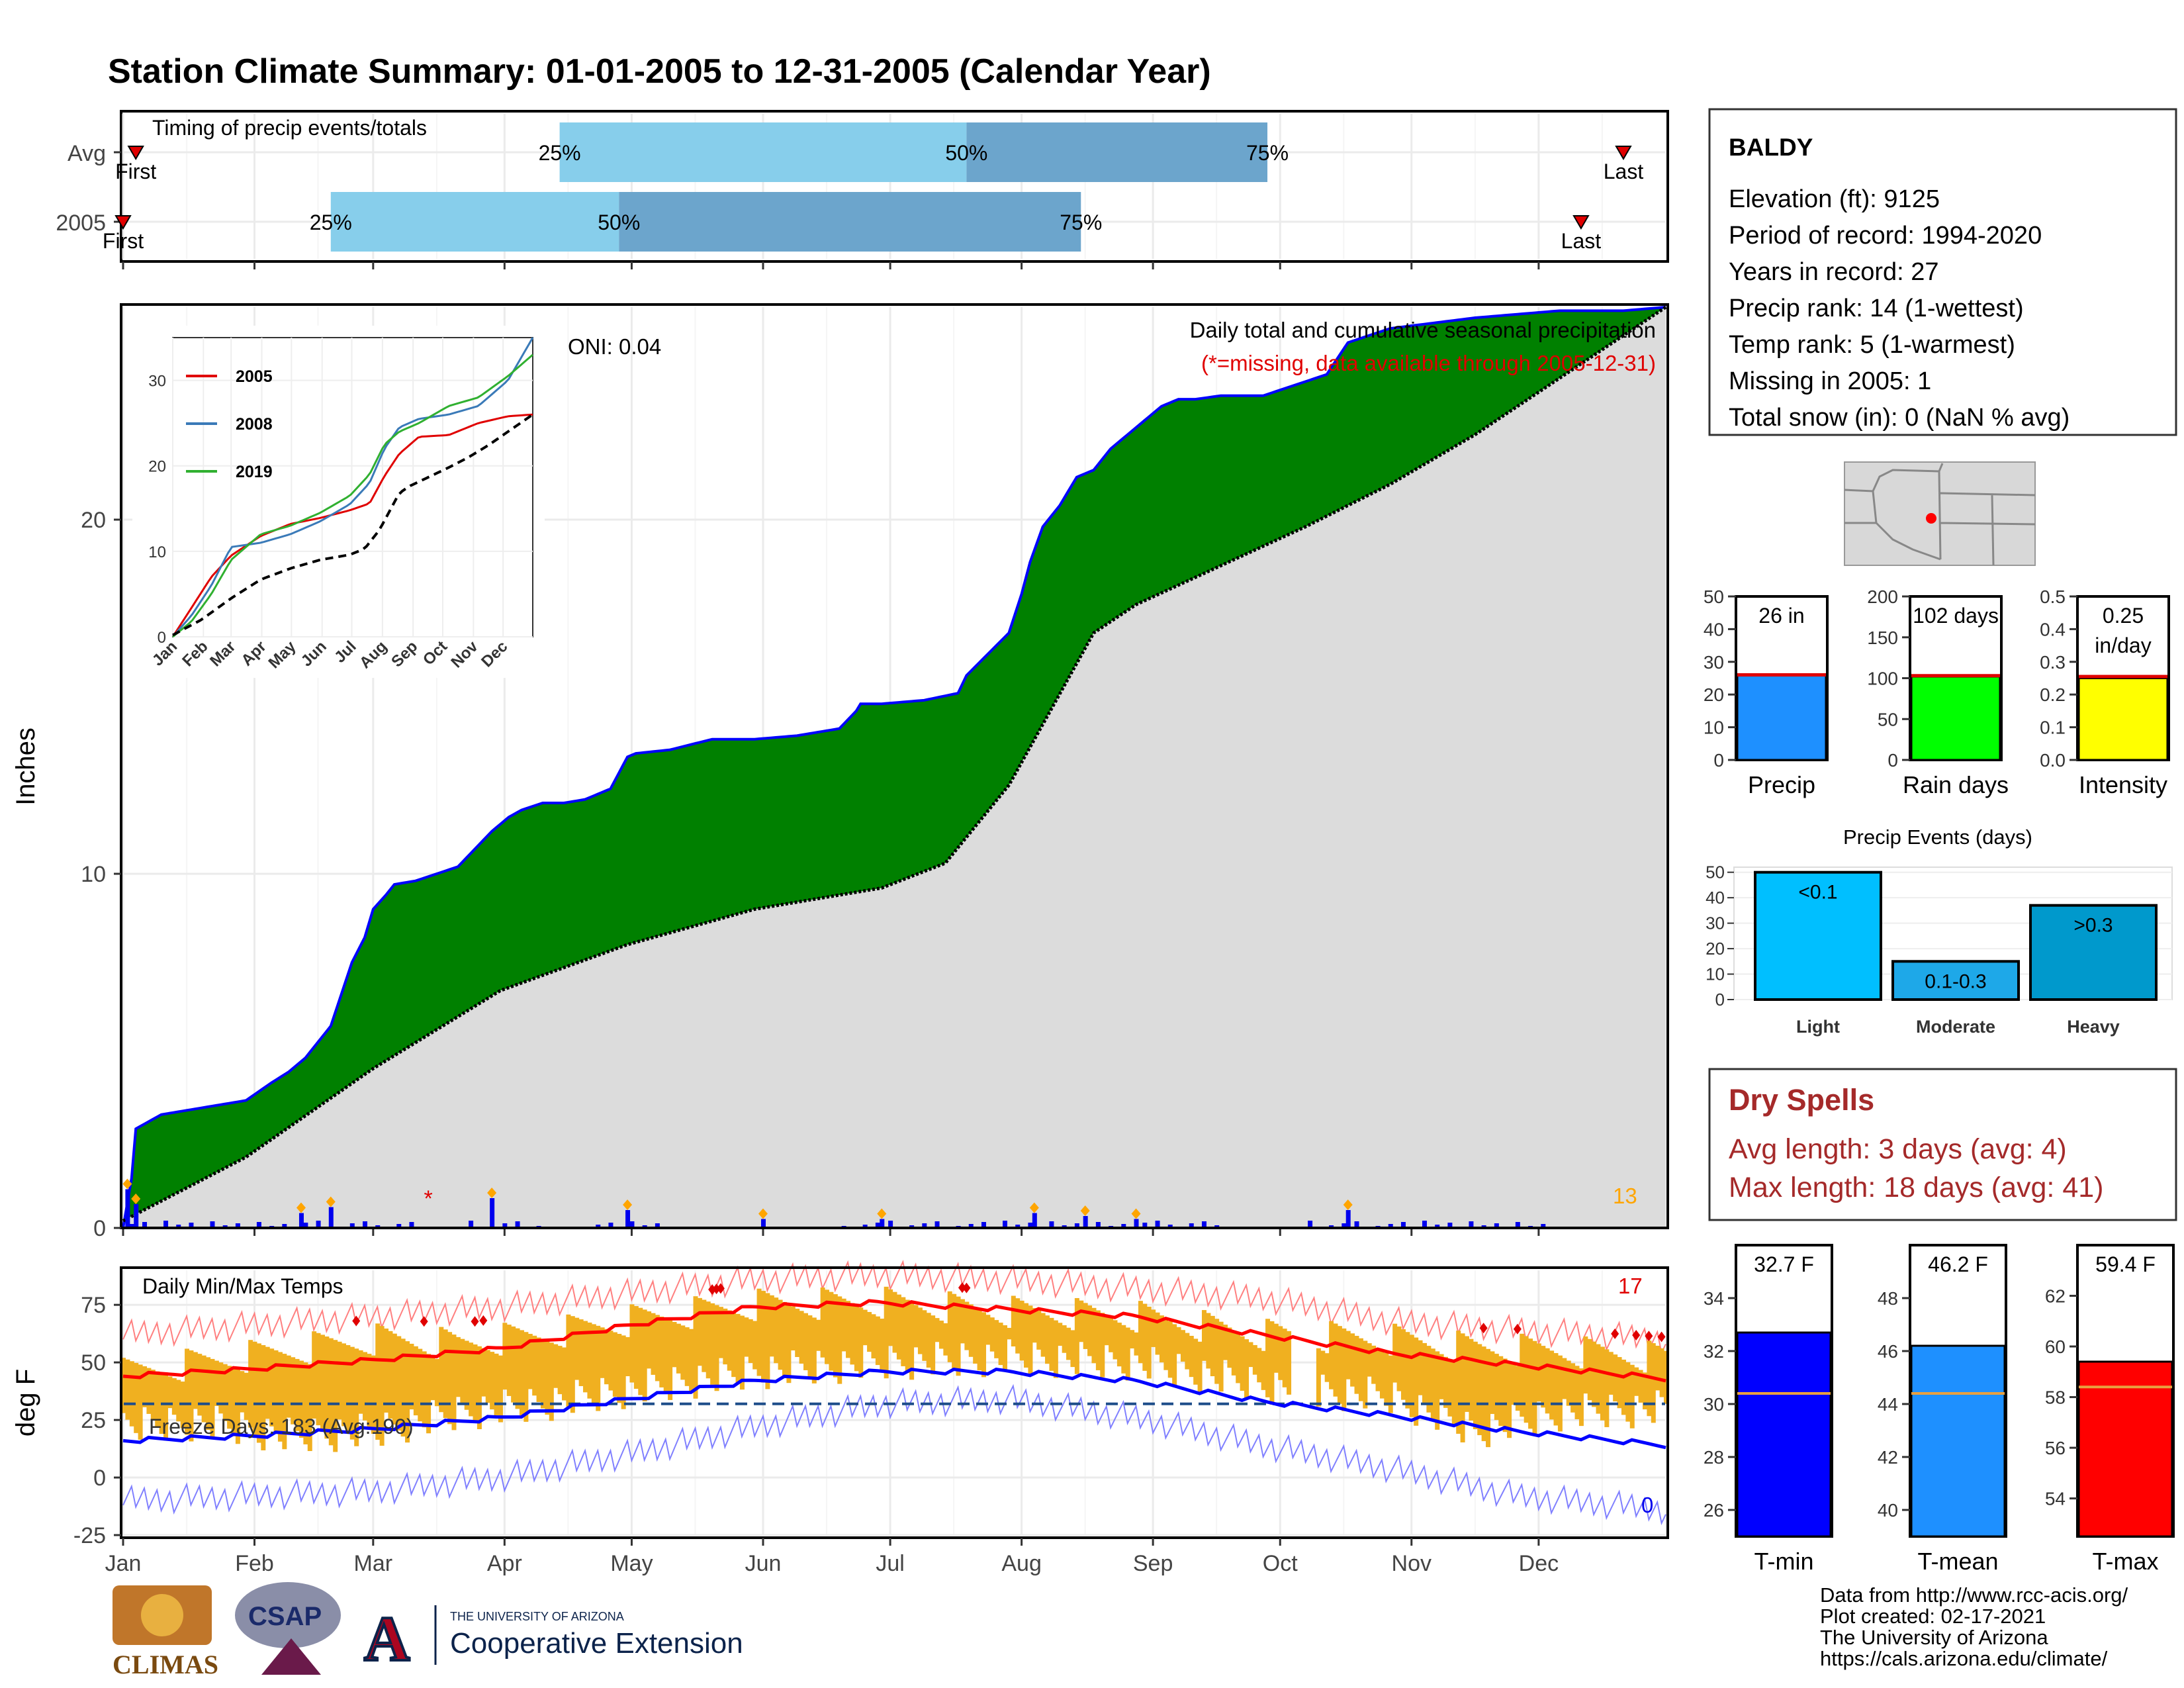  What do you see at coordinates (2093, 952) in the screenshot?
I see `events-bar` at bounding box center [2093, 952].